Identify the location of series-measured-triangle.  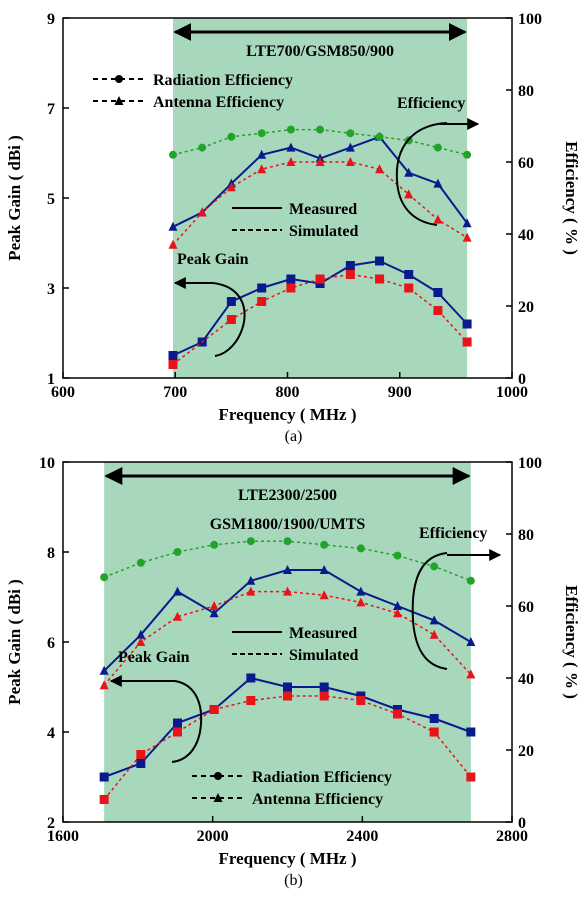
(287, 620).